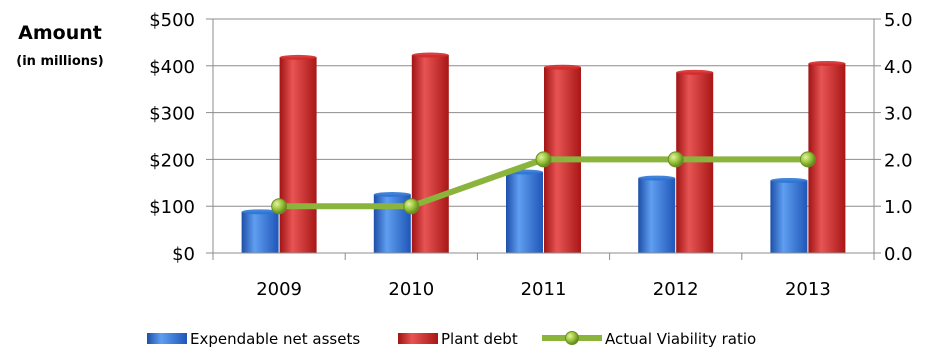 The image size is (936, 351). What do you see at coordinates (411, 289) in the screenshot?
I see `x-tick-label: 2010` at bounding box center [411, 289].